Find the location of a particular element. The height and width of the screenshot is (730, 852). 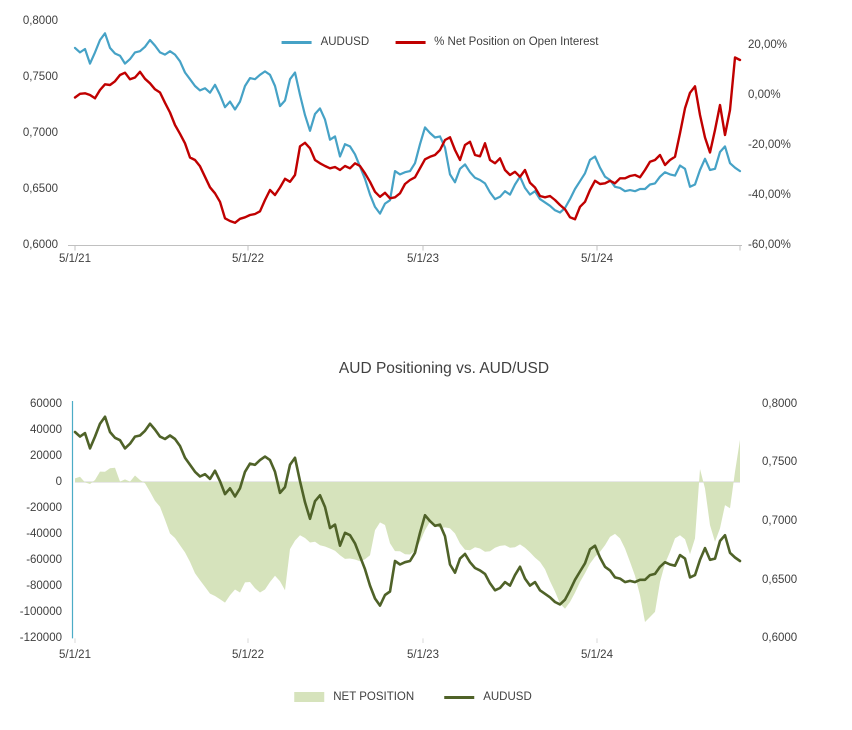

top-left-axis-tick-label: 0,7000 is located at coordinates (40, 133).